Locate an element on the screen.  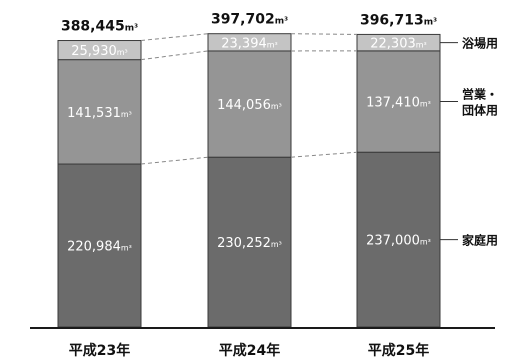
category-label-2: 平成24年 is located at coordinates (249, 350).